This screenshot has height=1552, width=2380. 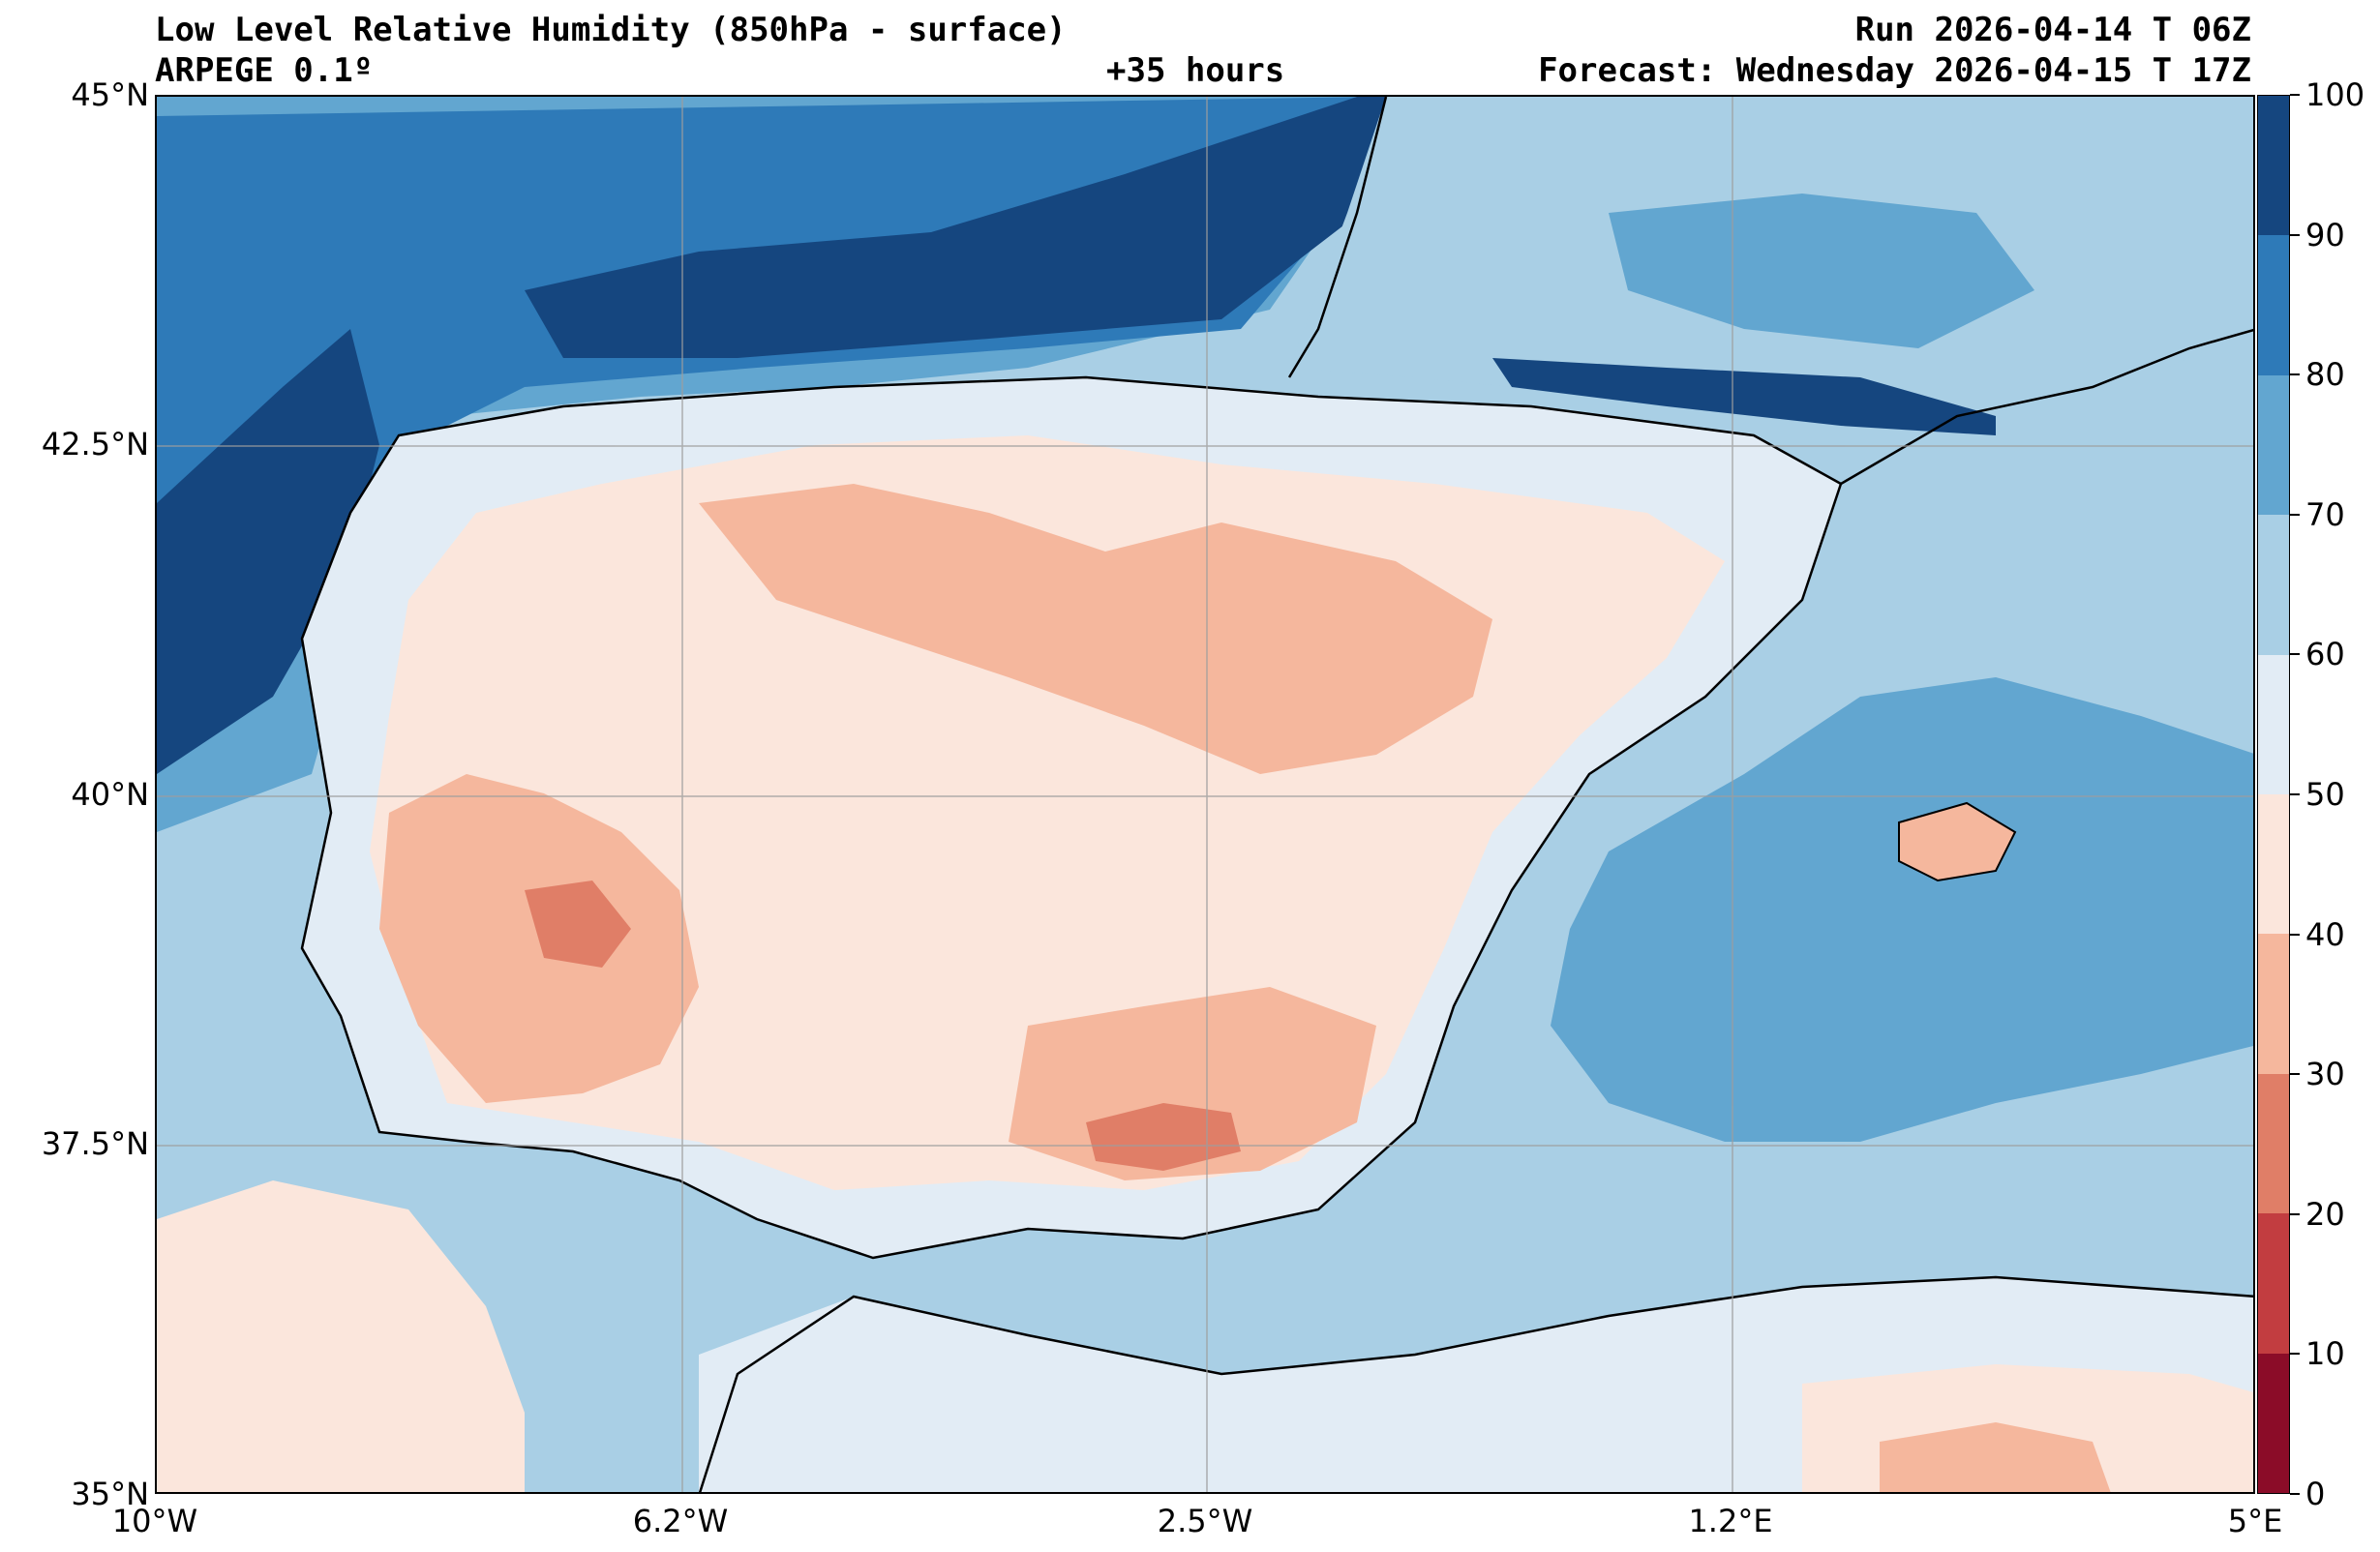 What do you see at coordinates (1996, 1457) in the screenshot?
I see `north-africa-very-dry-patch` at bounding box center [1996, 1457].